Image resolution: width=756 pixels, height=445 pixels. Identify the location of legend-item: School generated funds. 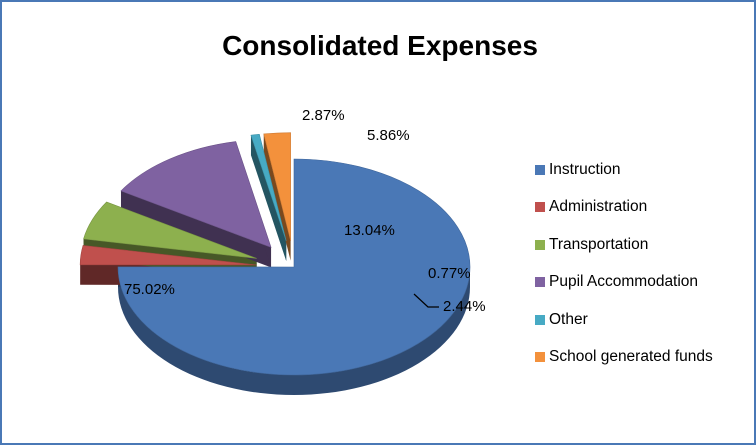
(624, 358).